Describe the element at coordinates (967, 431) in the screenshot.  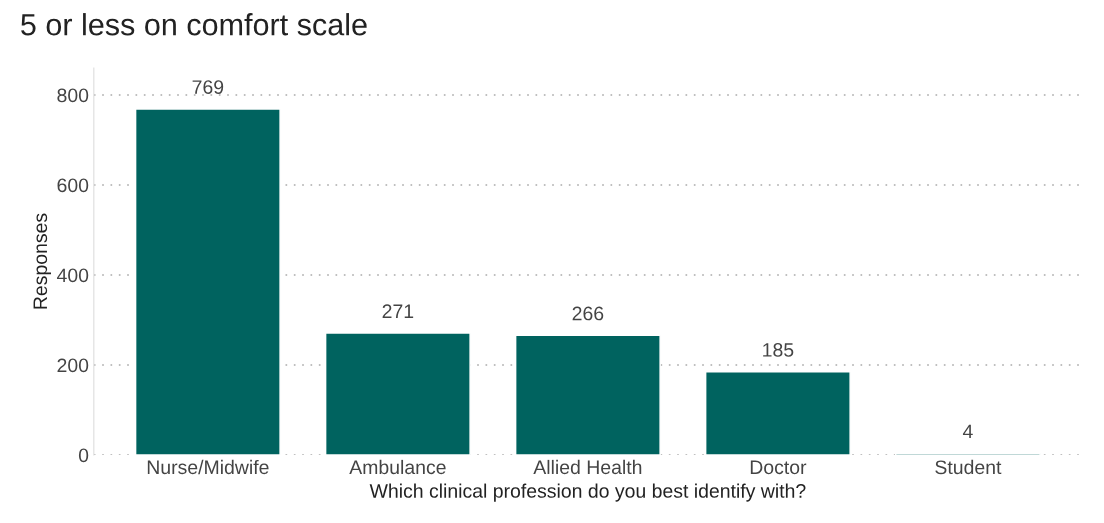
I see `data-label: 4` at that location.